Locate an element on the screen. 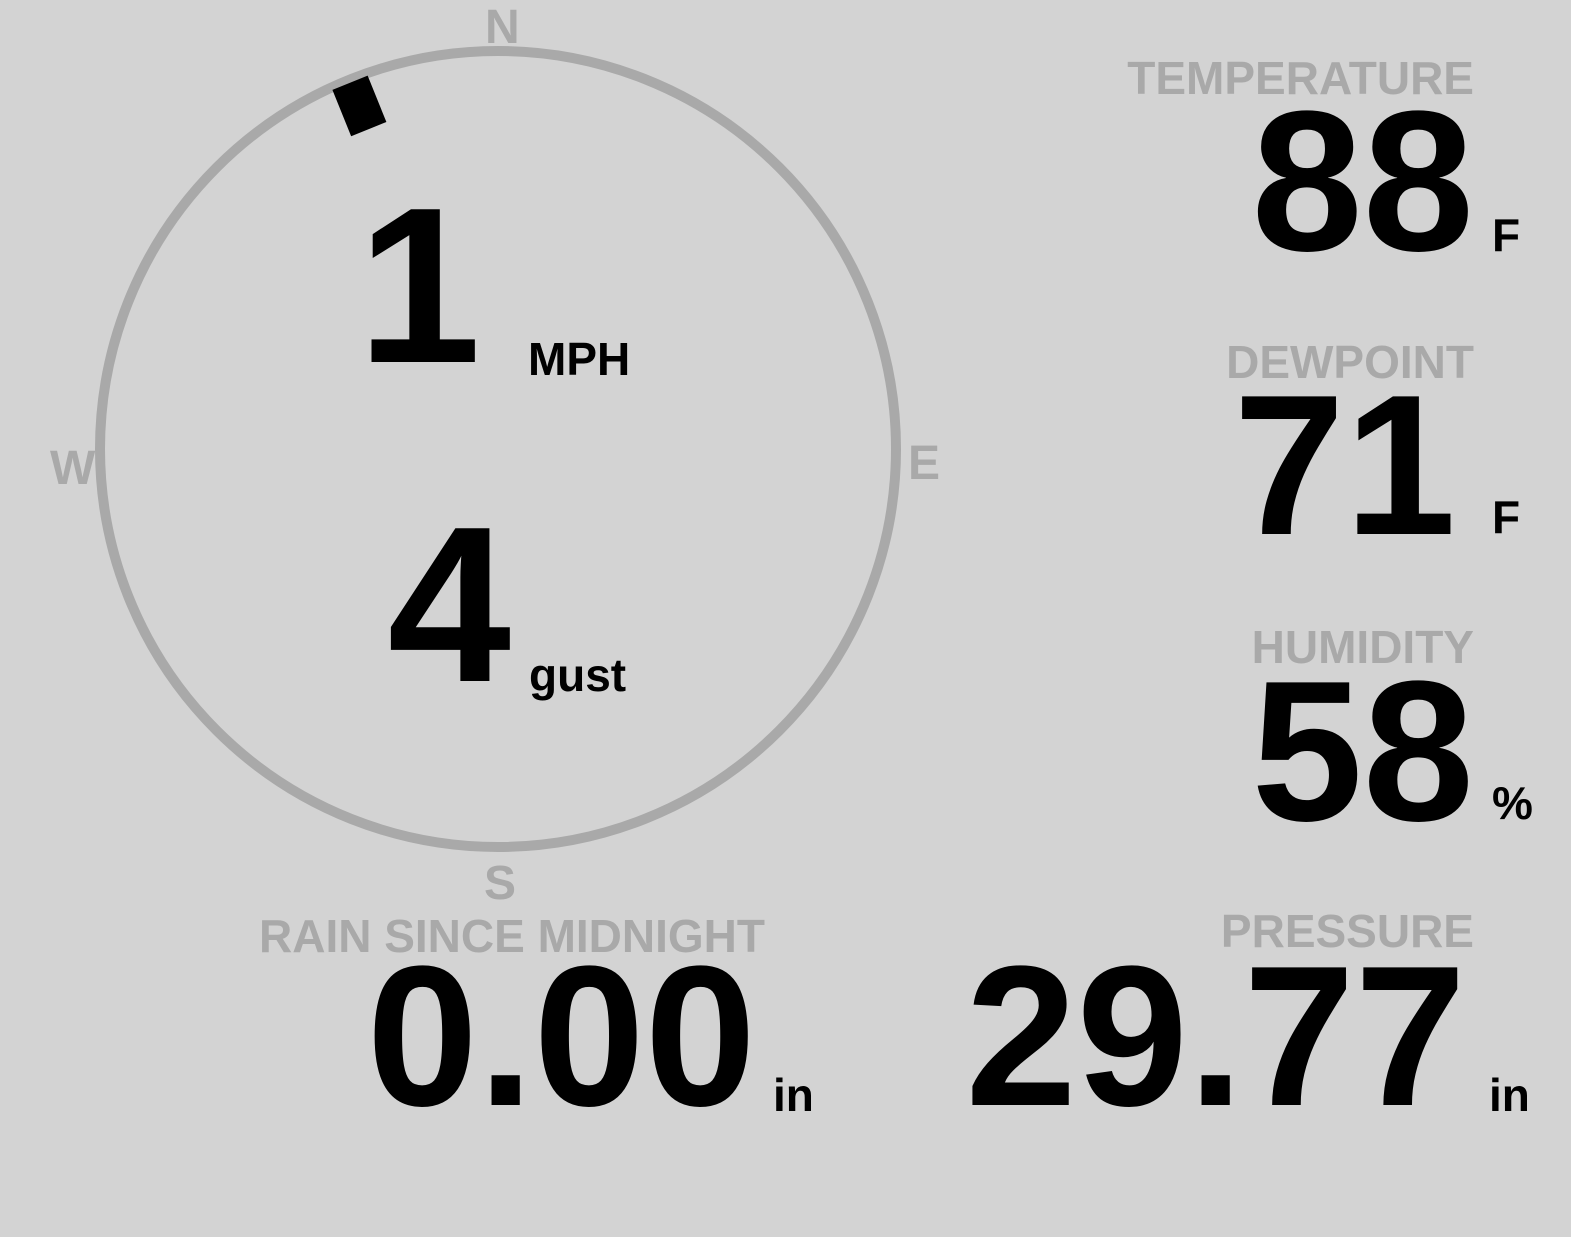 Image resolution: width=1571 pixels, height=1237 pixels. wind-speed-unit: MPH is located at coordinates (579, 359).